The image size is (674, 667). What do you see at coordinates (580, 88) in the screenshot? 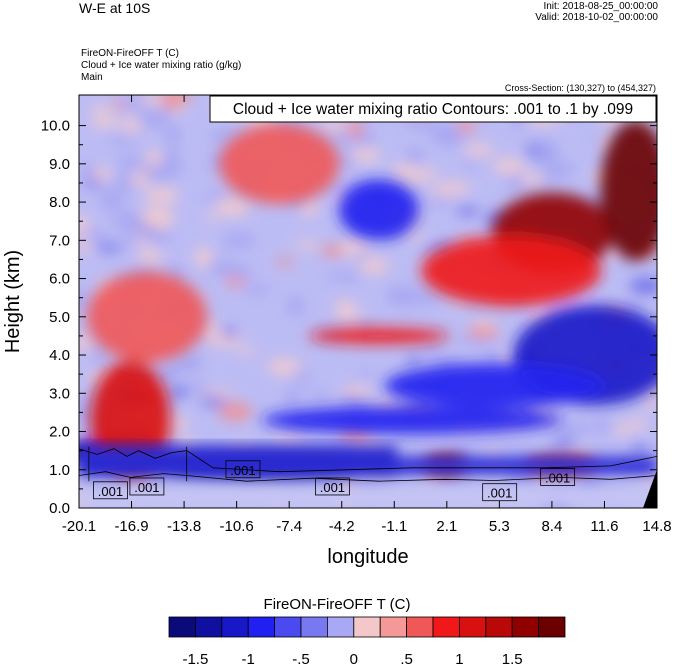
I see `cross-section-label: Cross-Section: (130,327) to (454,327)` at bounding box center [580, 88].